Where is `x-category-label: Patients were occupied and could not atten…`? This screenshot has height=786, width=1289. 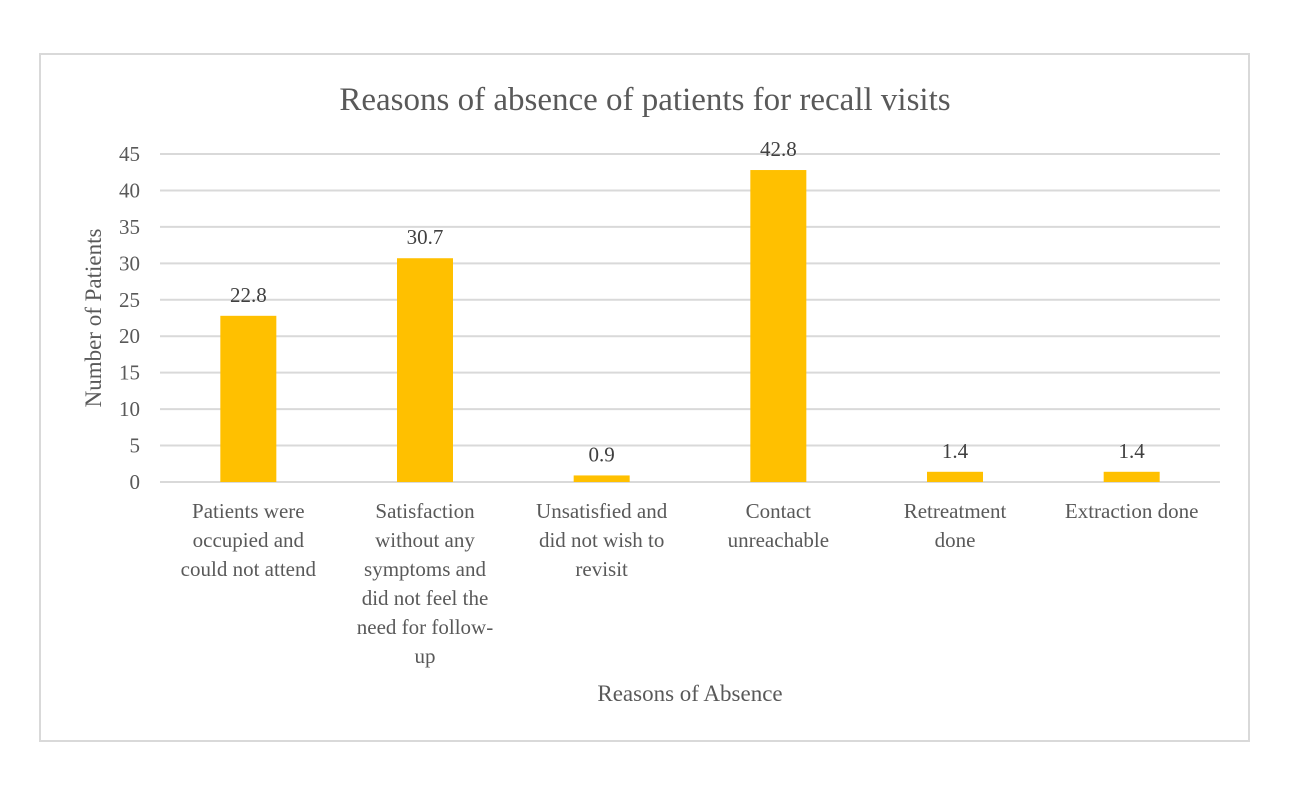 x-category-label: Patients were occupied and could not atten… is located at coordinates (248, 540).